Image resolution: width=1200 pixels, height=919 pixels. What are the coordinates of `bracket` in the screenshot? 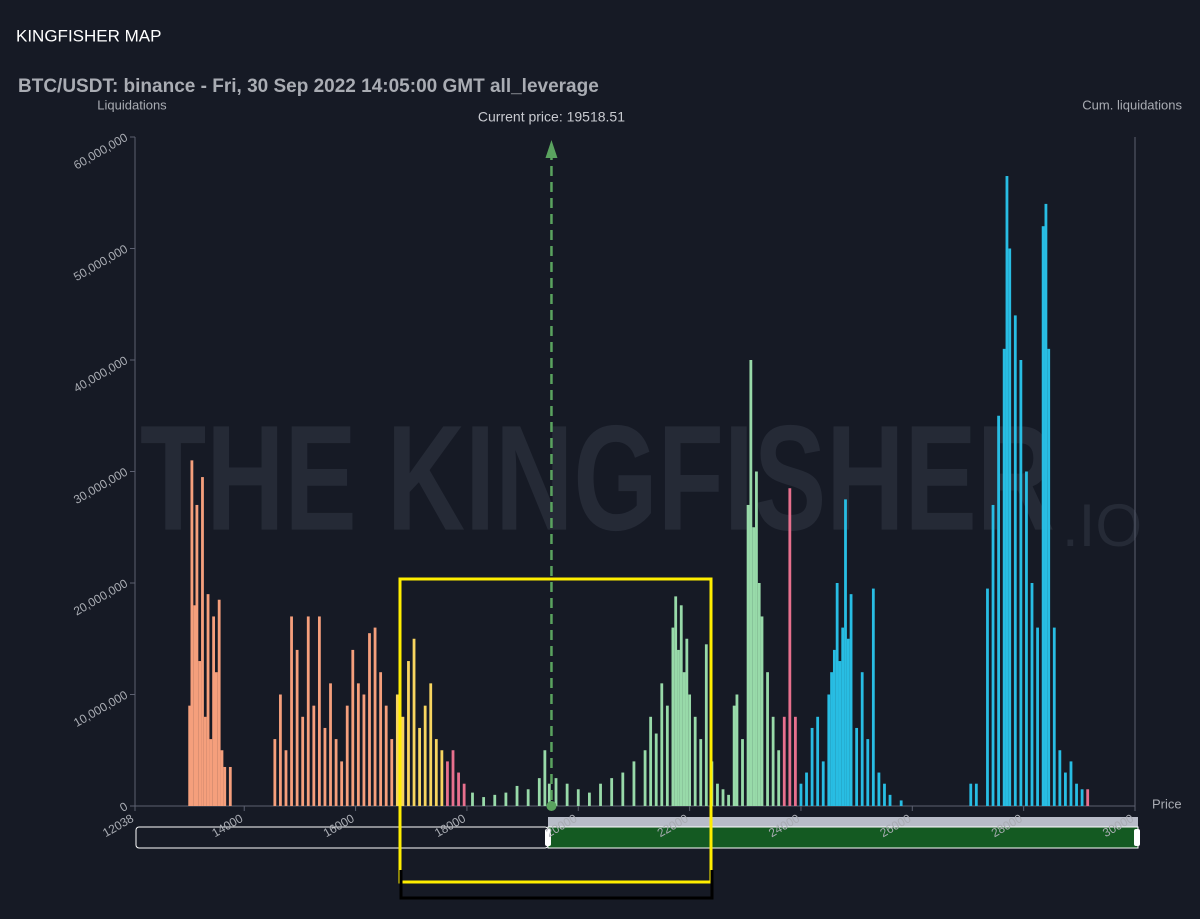 It's located at (556, 885).